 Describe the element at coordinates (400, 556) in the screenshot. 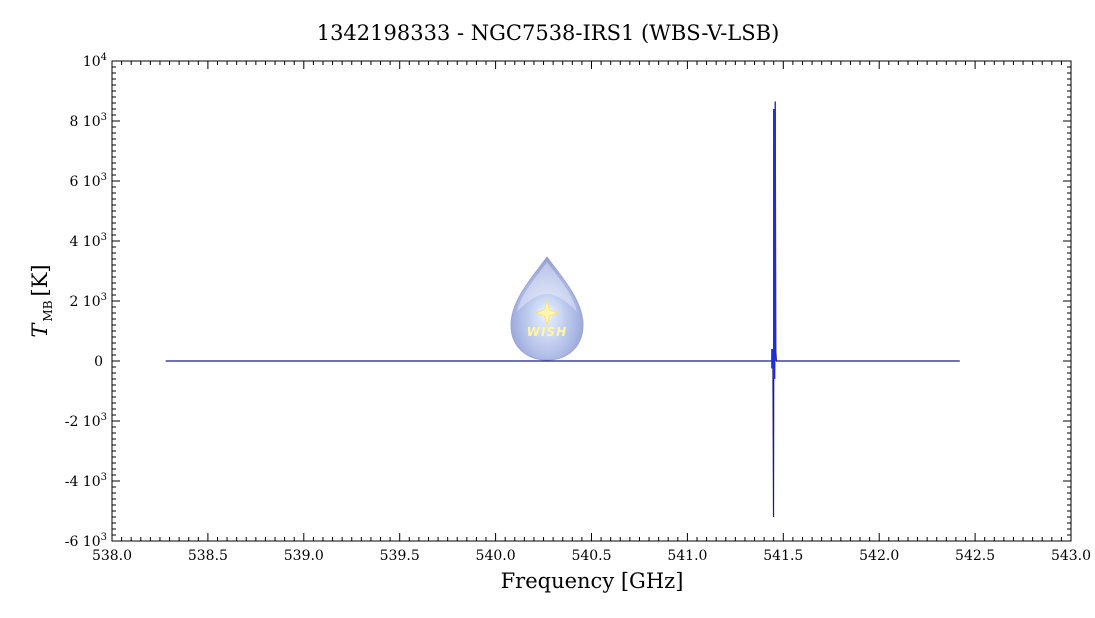

I see `x-tick-label: 539.5` at that location.